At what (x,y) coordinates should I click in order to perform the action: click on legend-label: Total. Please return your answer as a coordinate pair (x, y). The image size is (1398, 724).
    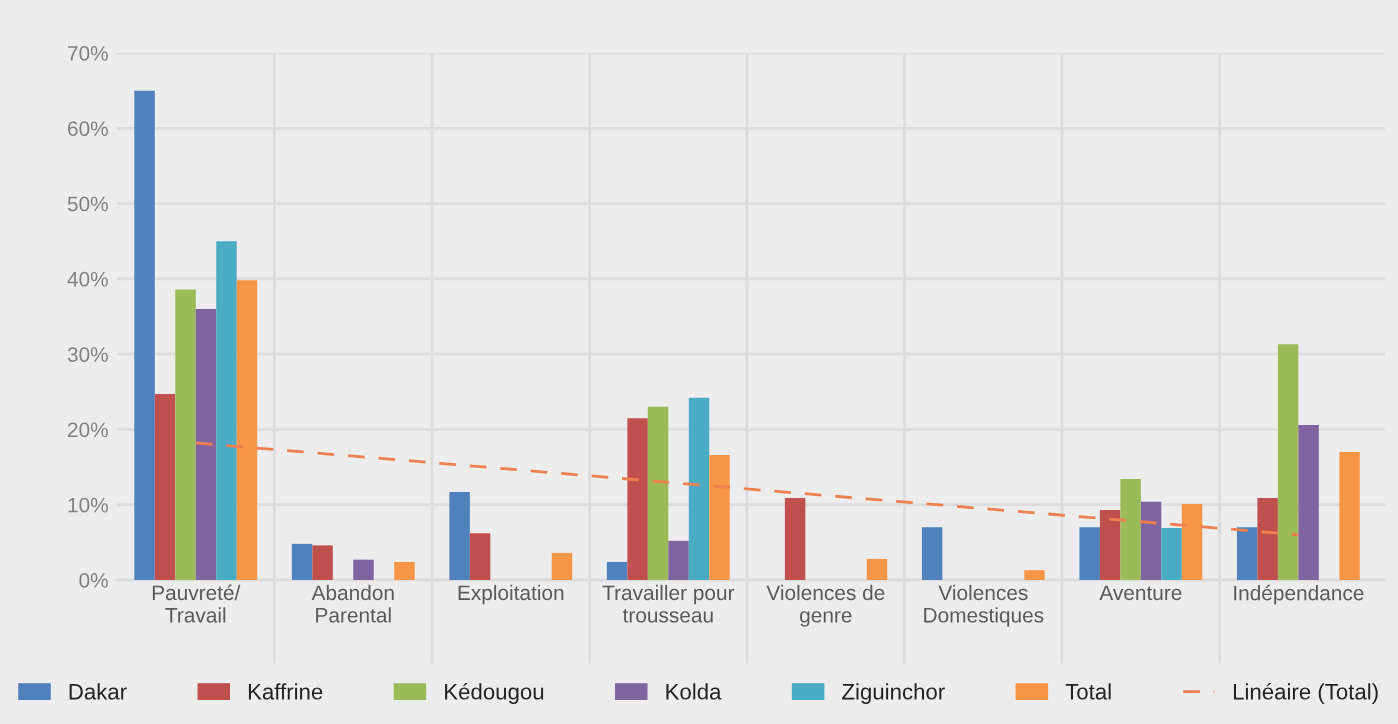
    Looking at the image, I should click on (1088, 691).